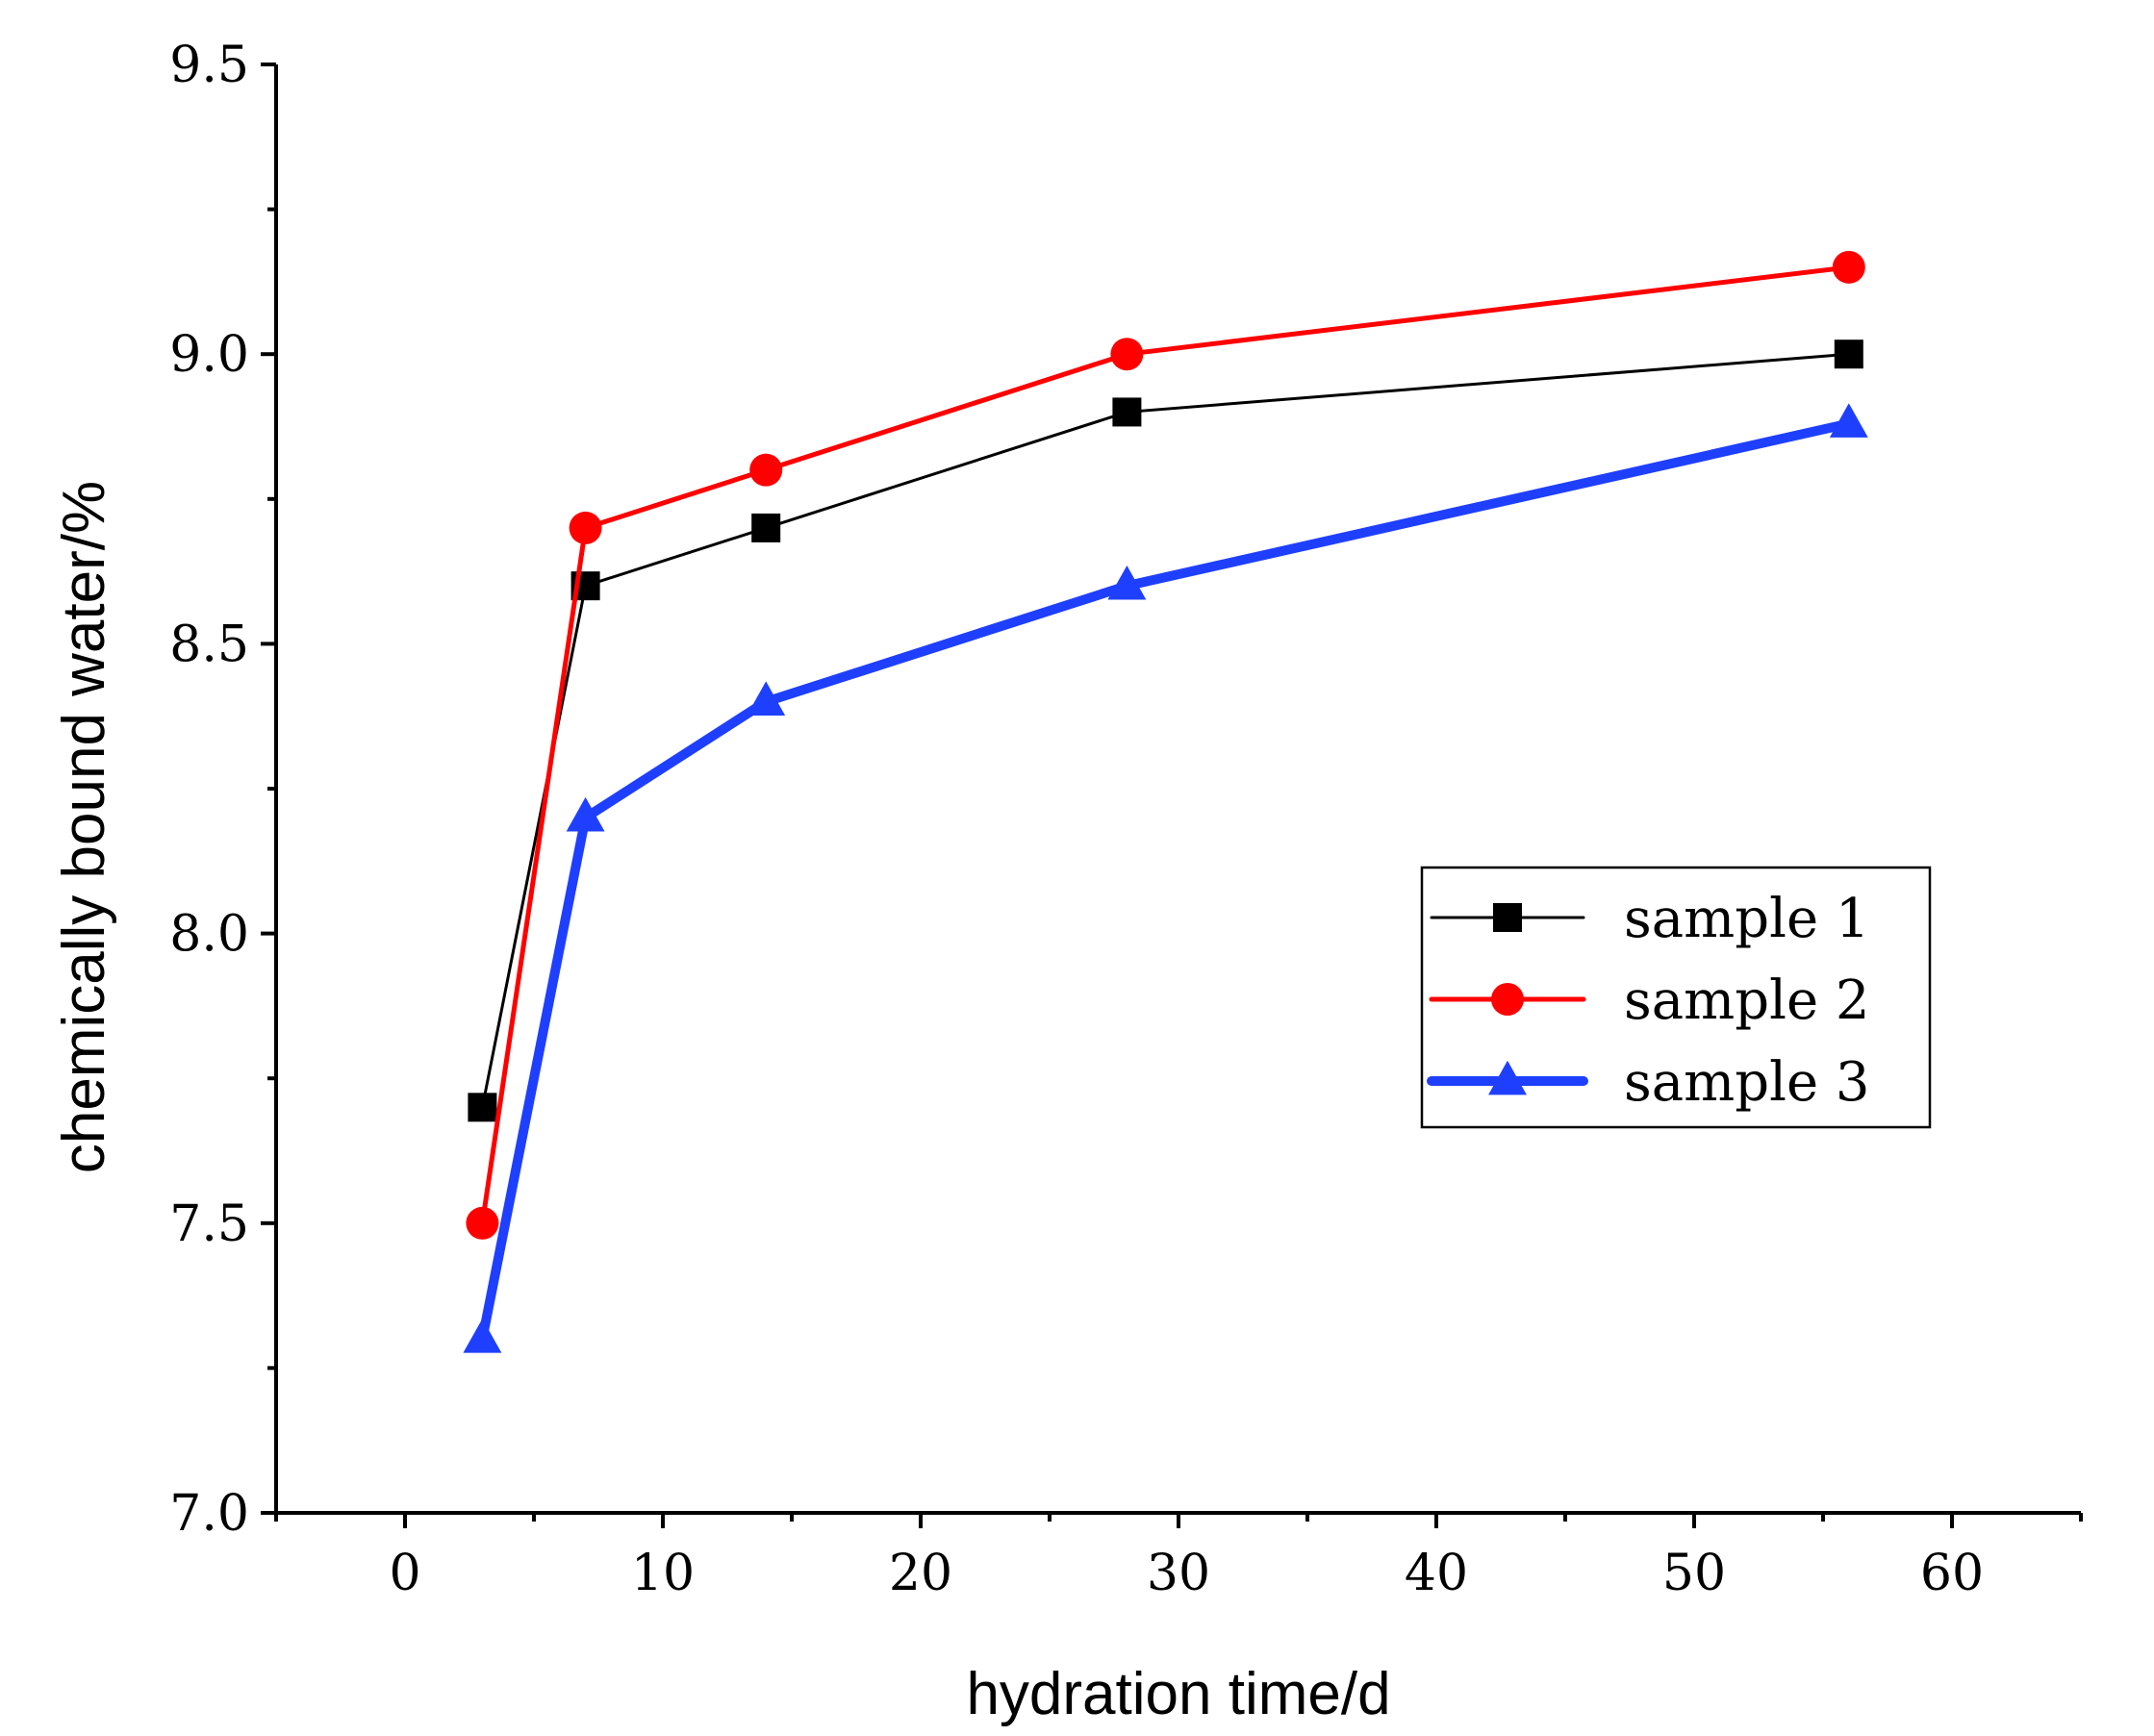 This screenshot has width=2154, height=1736. I want to click on x-tick-label: 50, so click(1694, 1573).